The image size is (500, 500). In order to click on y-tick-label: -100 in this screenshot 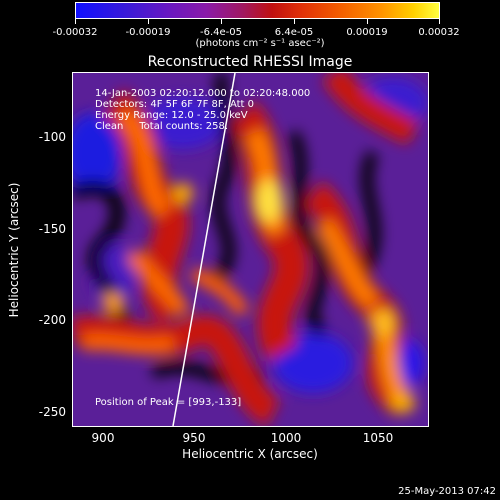, I will do `click(52, 137)`.